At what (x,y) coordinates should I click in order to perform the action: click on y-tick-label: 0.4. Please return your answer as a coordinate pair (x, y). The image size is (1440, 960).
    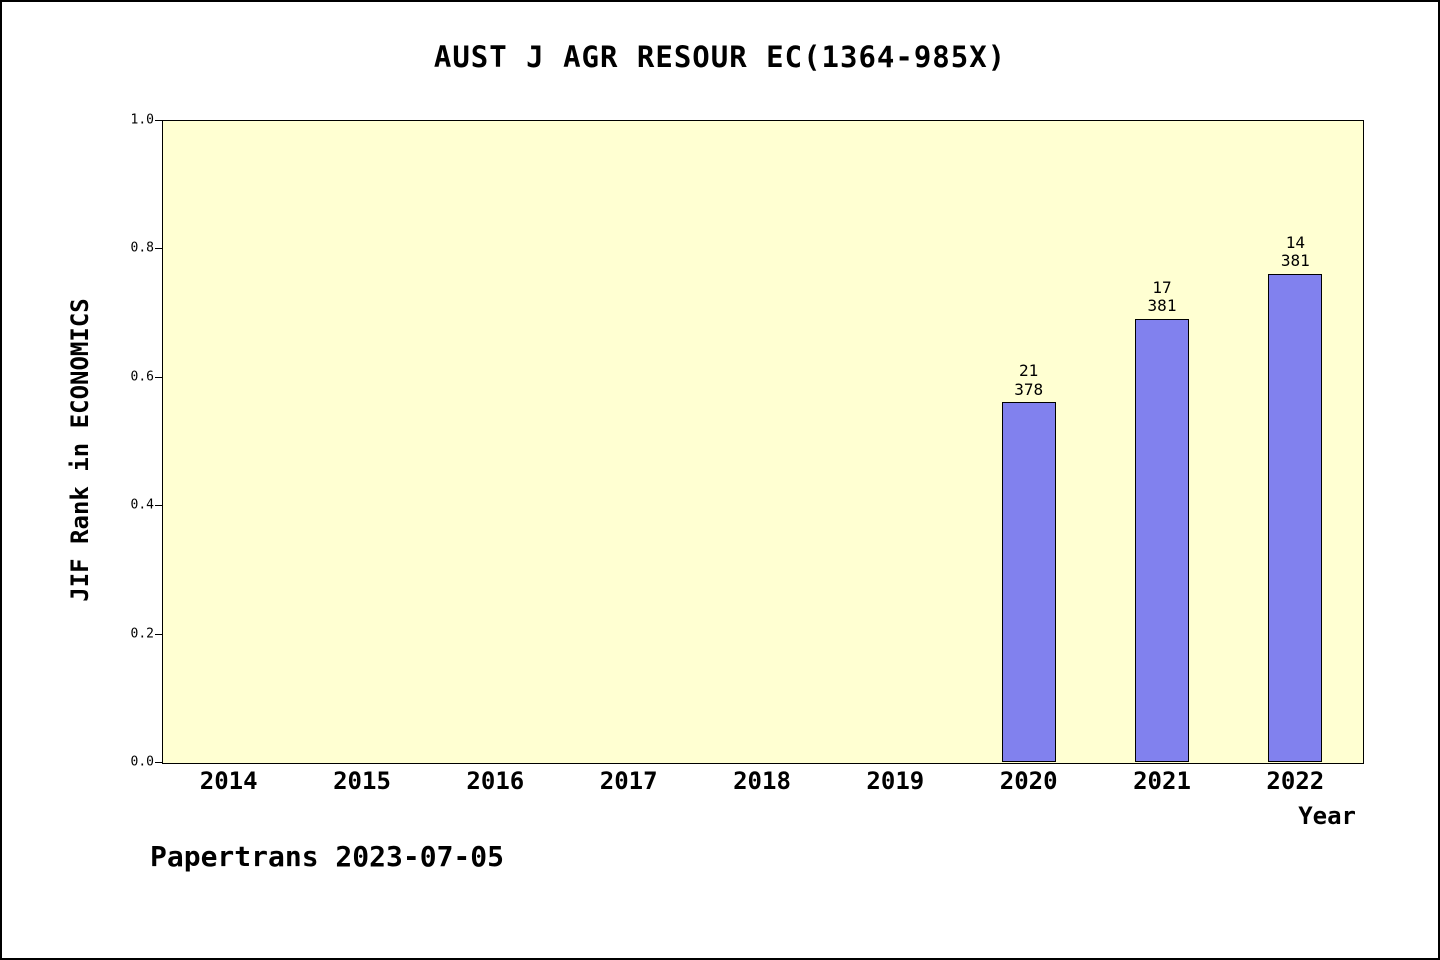
    Looking at the image, I should click on (142, 505).